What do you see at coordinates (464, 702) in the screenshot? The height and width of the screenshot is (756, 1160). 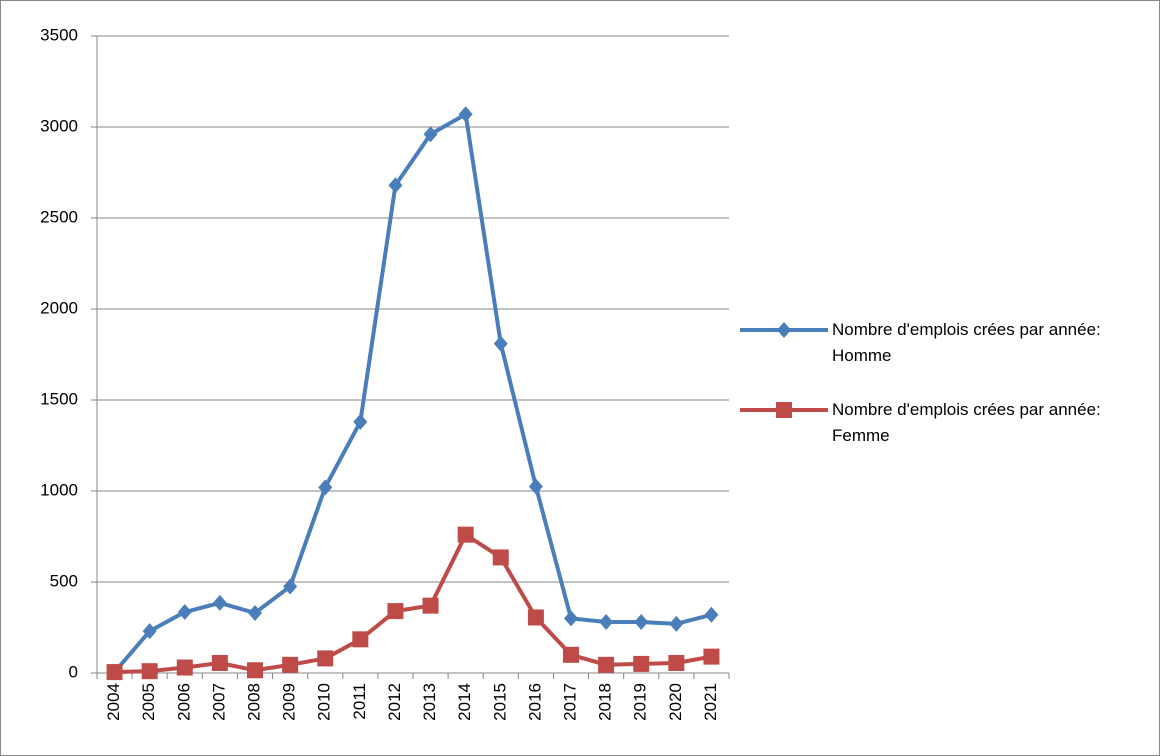 I see `x-tick-label: 2014` at bounding box center [464, 702].